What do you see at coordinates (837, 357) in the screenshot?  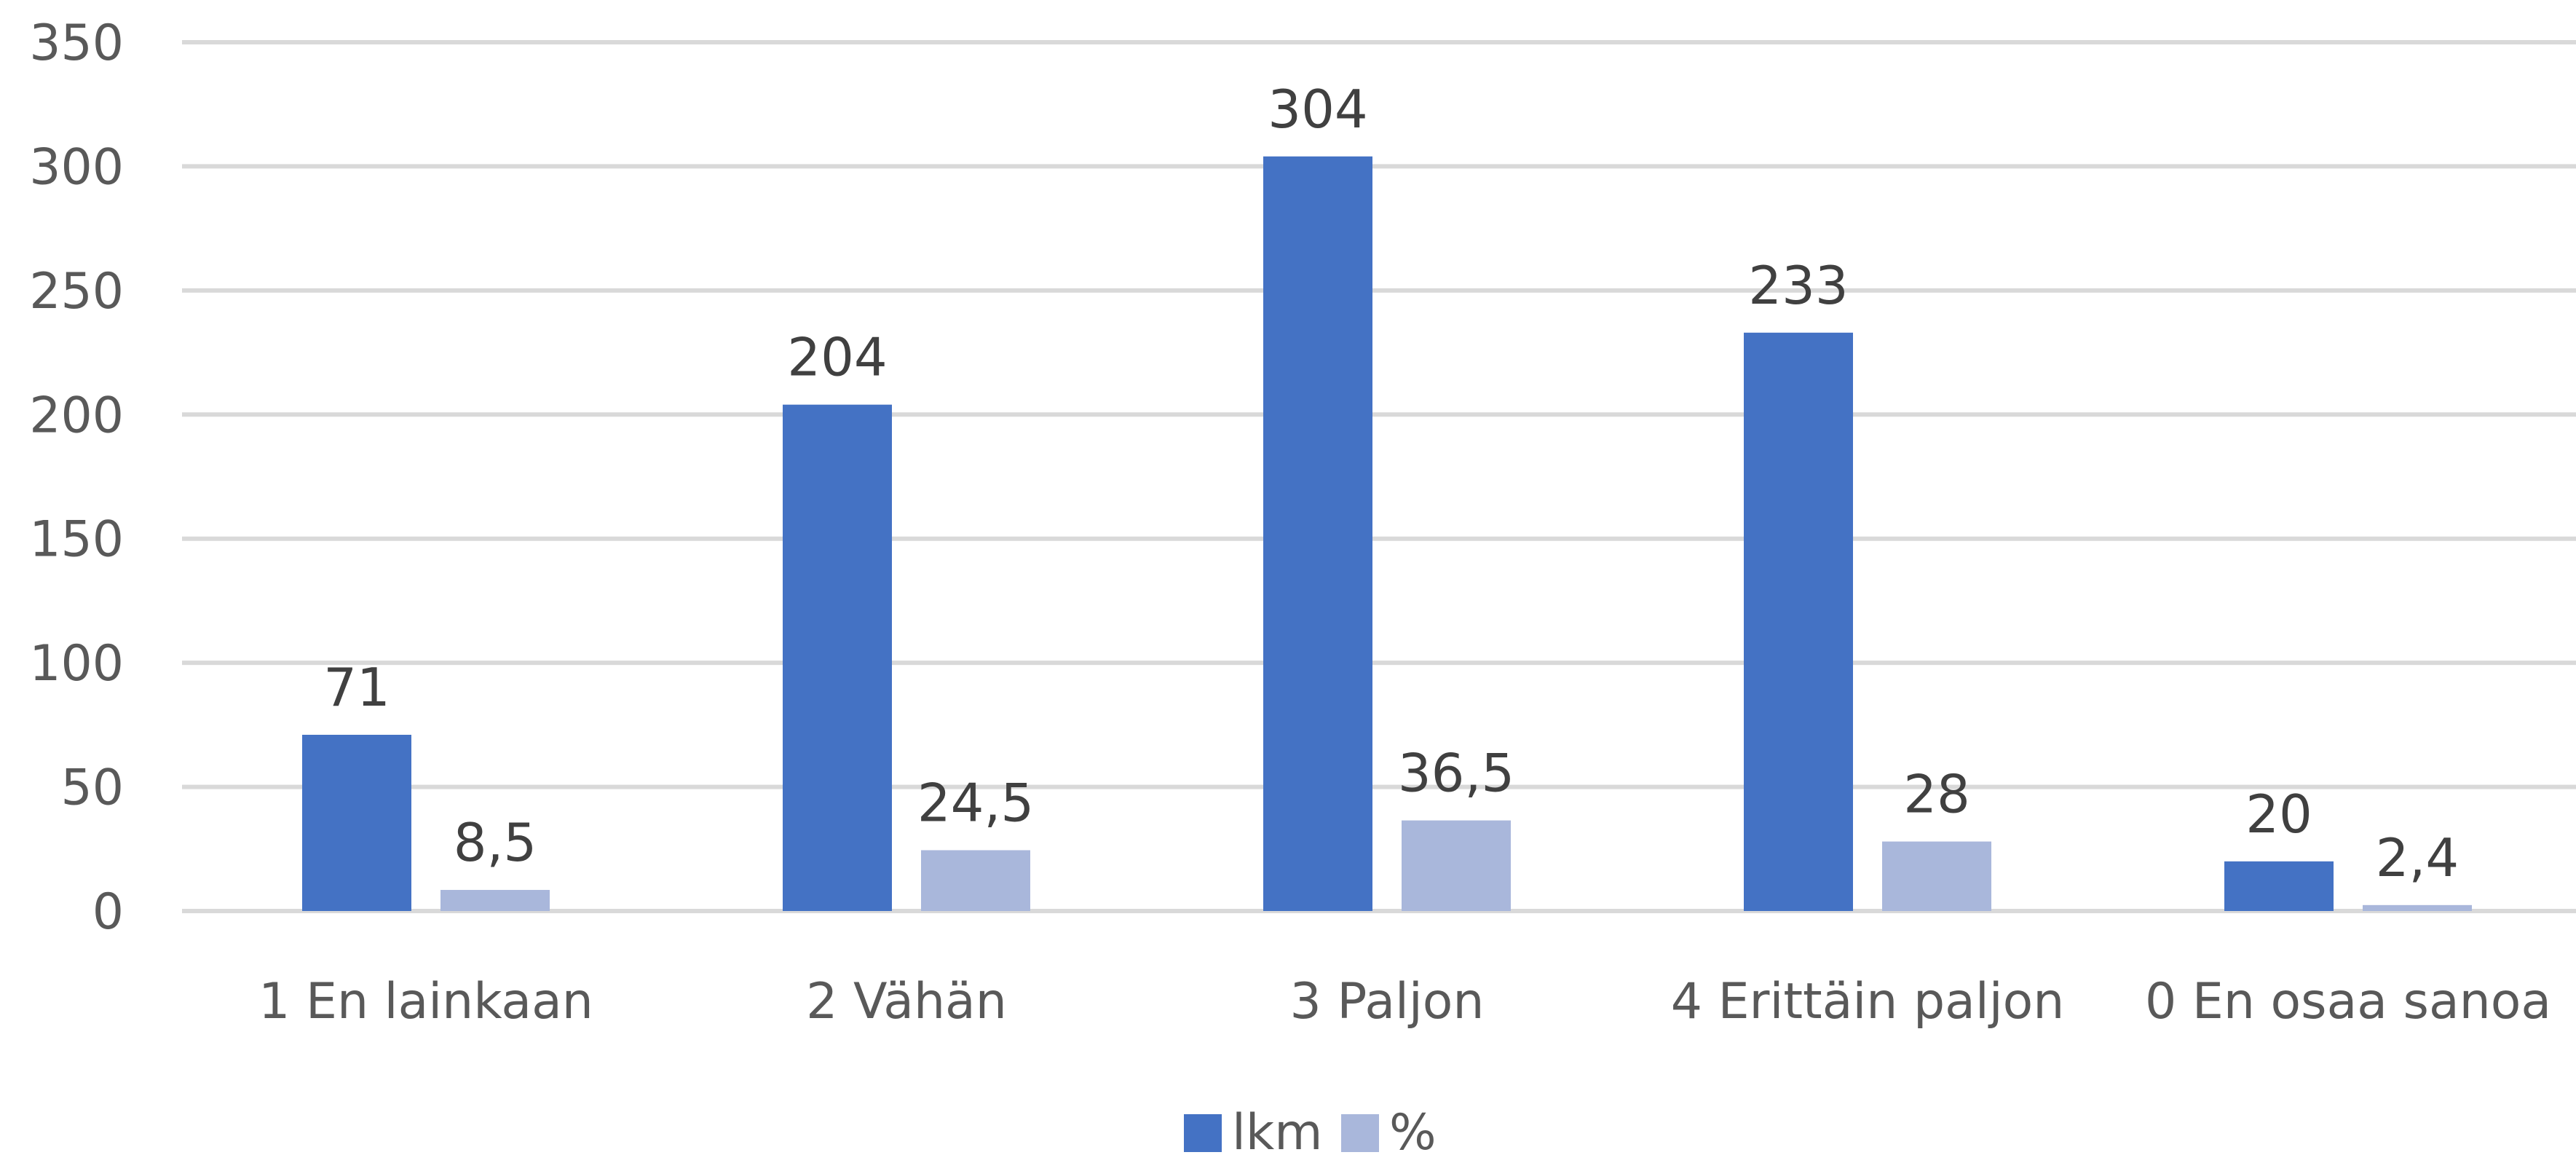 I see `data-label: 204` at bounding box center [837, 357].